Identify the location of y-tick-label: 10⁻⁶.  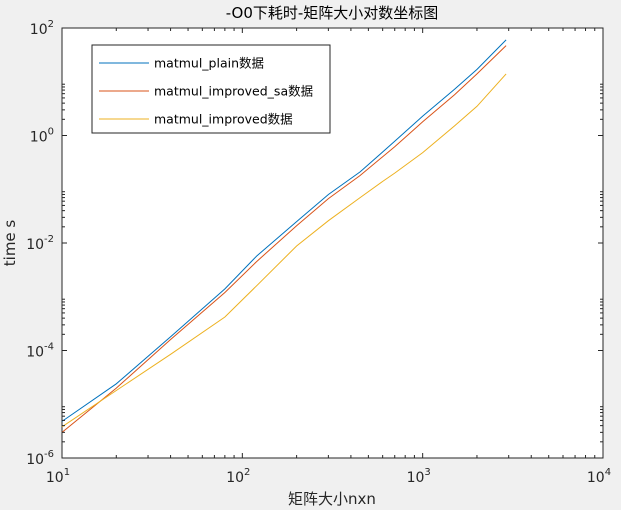
(40, 458).